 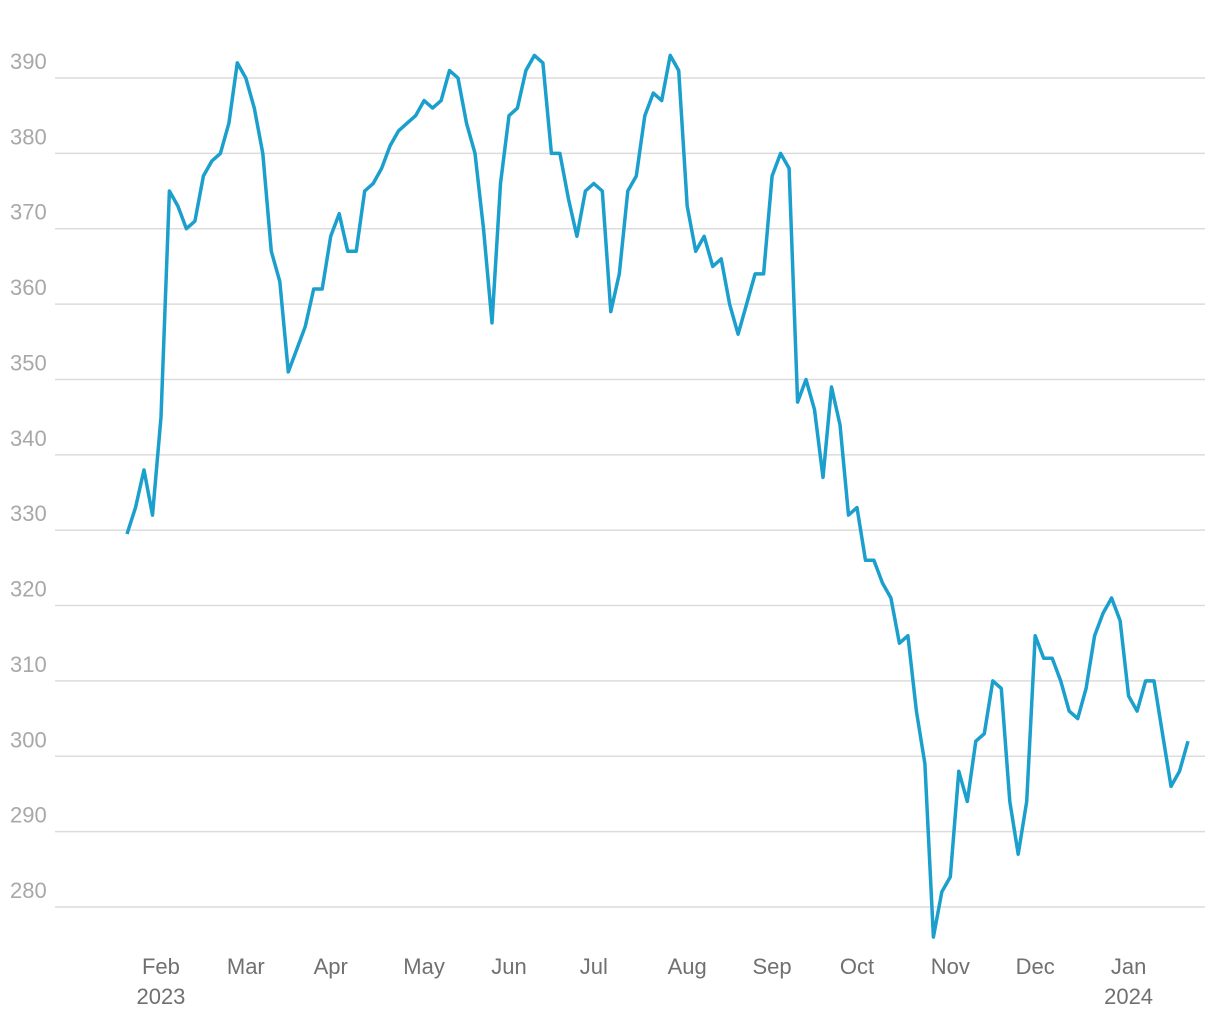 I want to click on x-tick-label: Sep, so click(x=772, y=966).